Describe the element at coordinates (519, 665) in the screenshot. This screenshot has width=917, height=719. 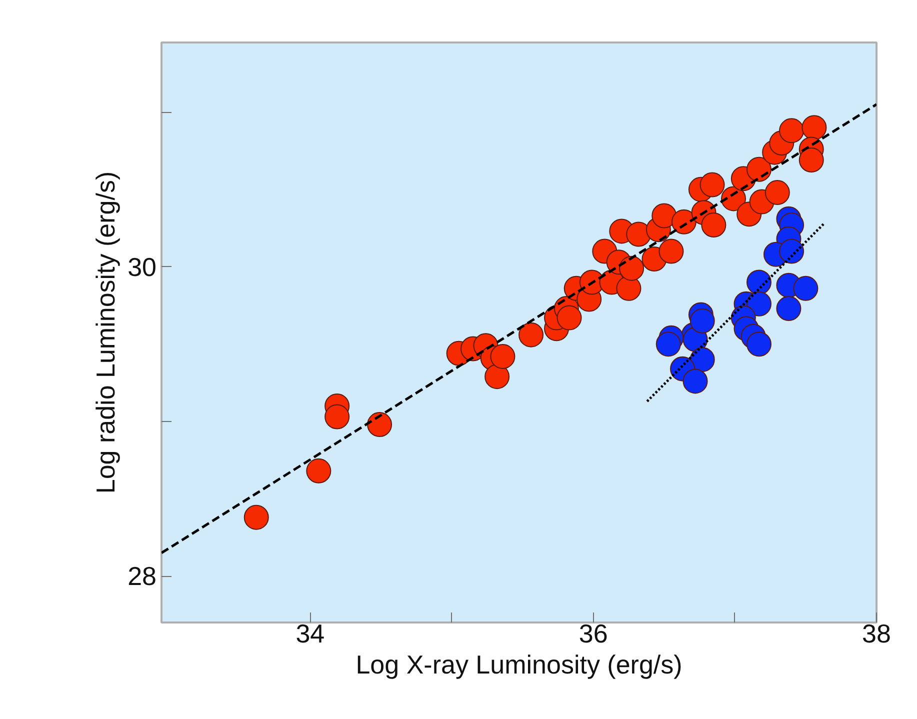
I see `x-axis-title: Log X-ray Luminosity (erg/s)` at that location.